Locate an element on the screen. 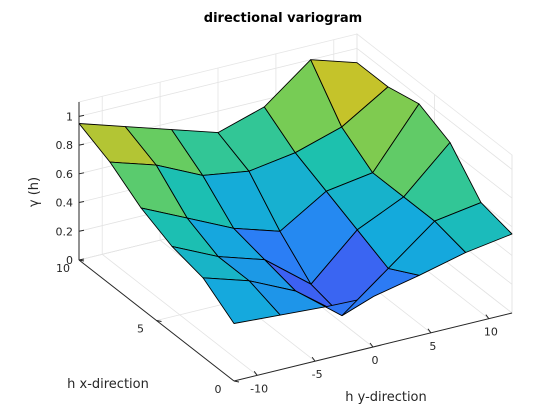 The height and width of the screenshot is (420, 560). z-tick-label: 1 is located at coordinates (69, 116).